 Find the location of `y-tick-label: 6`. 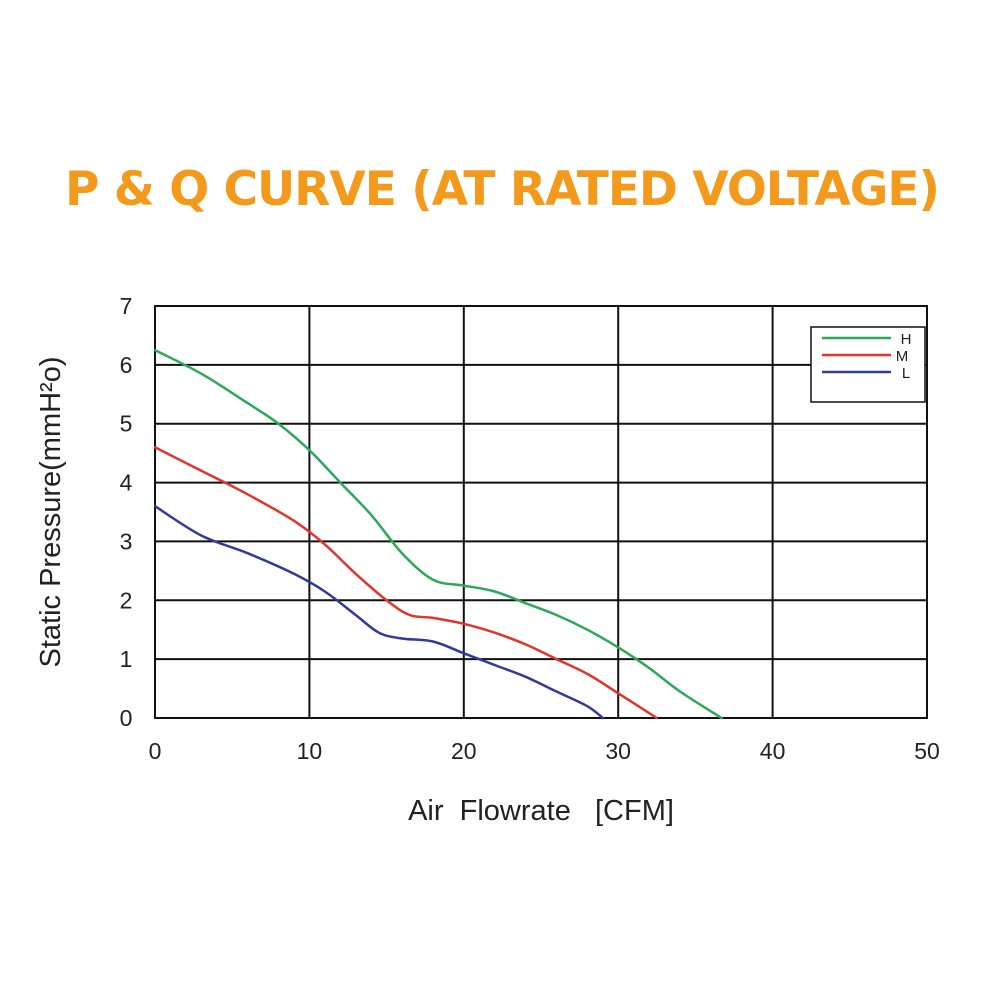

y-tick-label: 6 is located at coordinates (126, 365).